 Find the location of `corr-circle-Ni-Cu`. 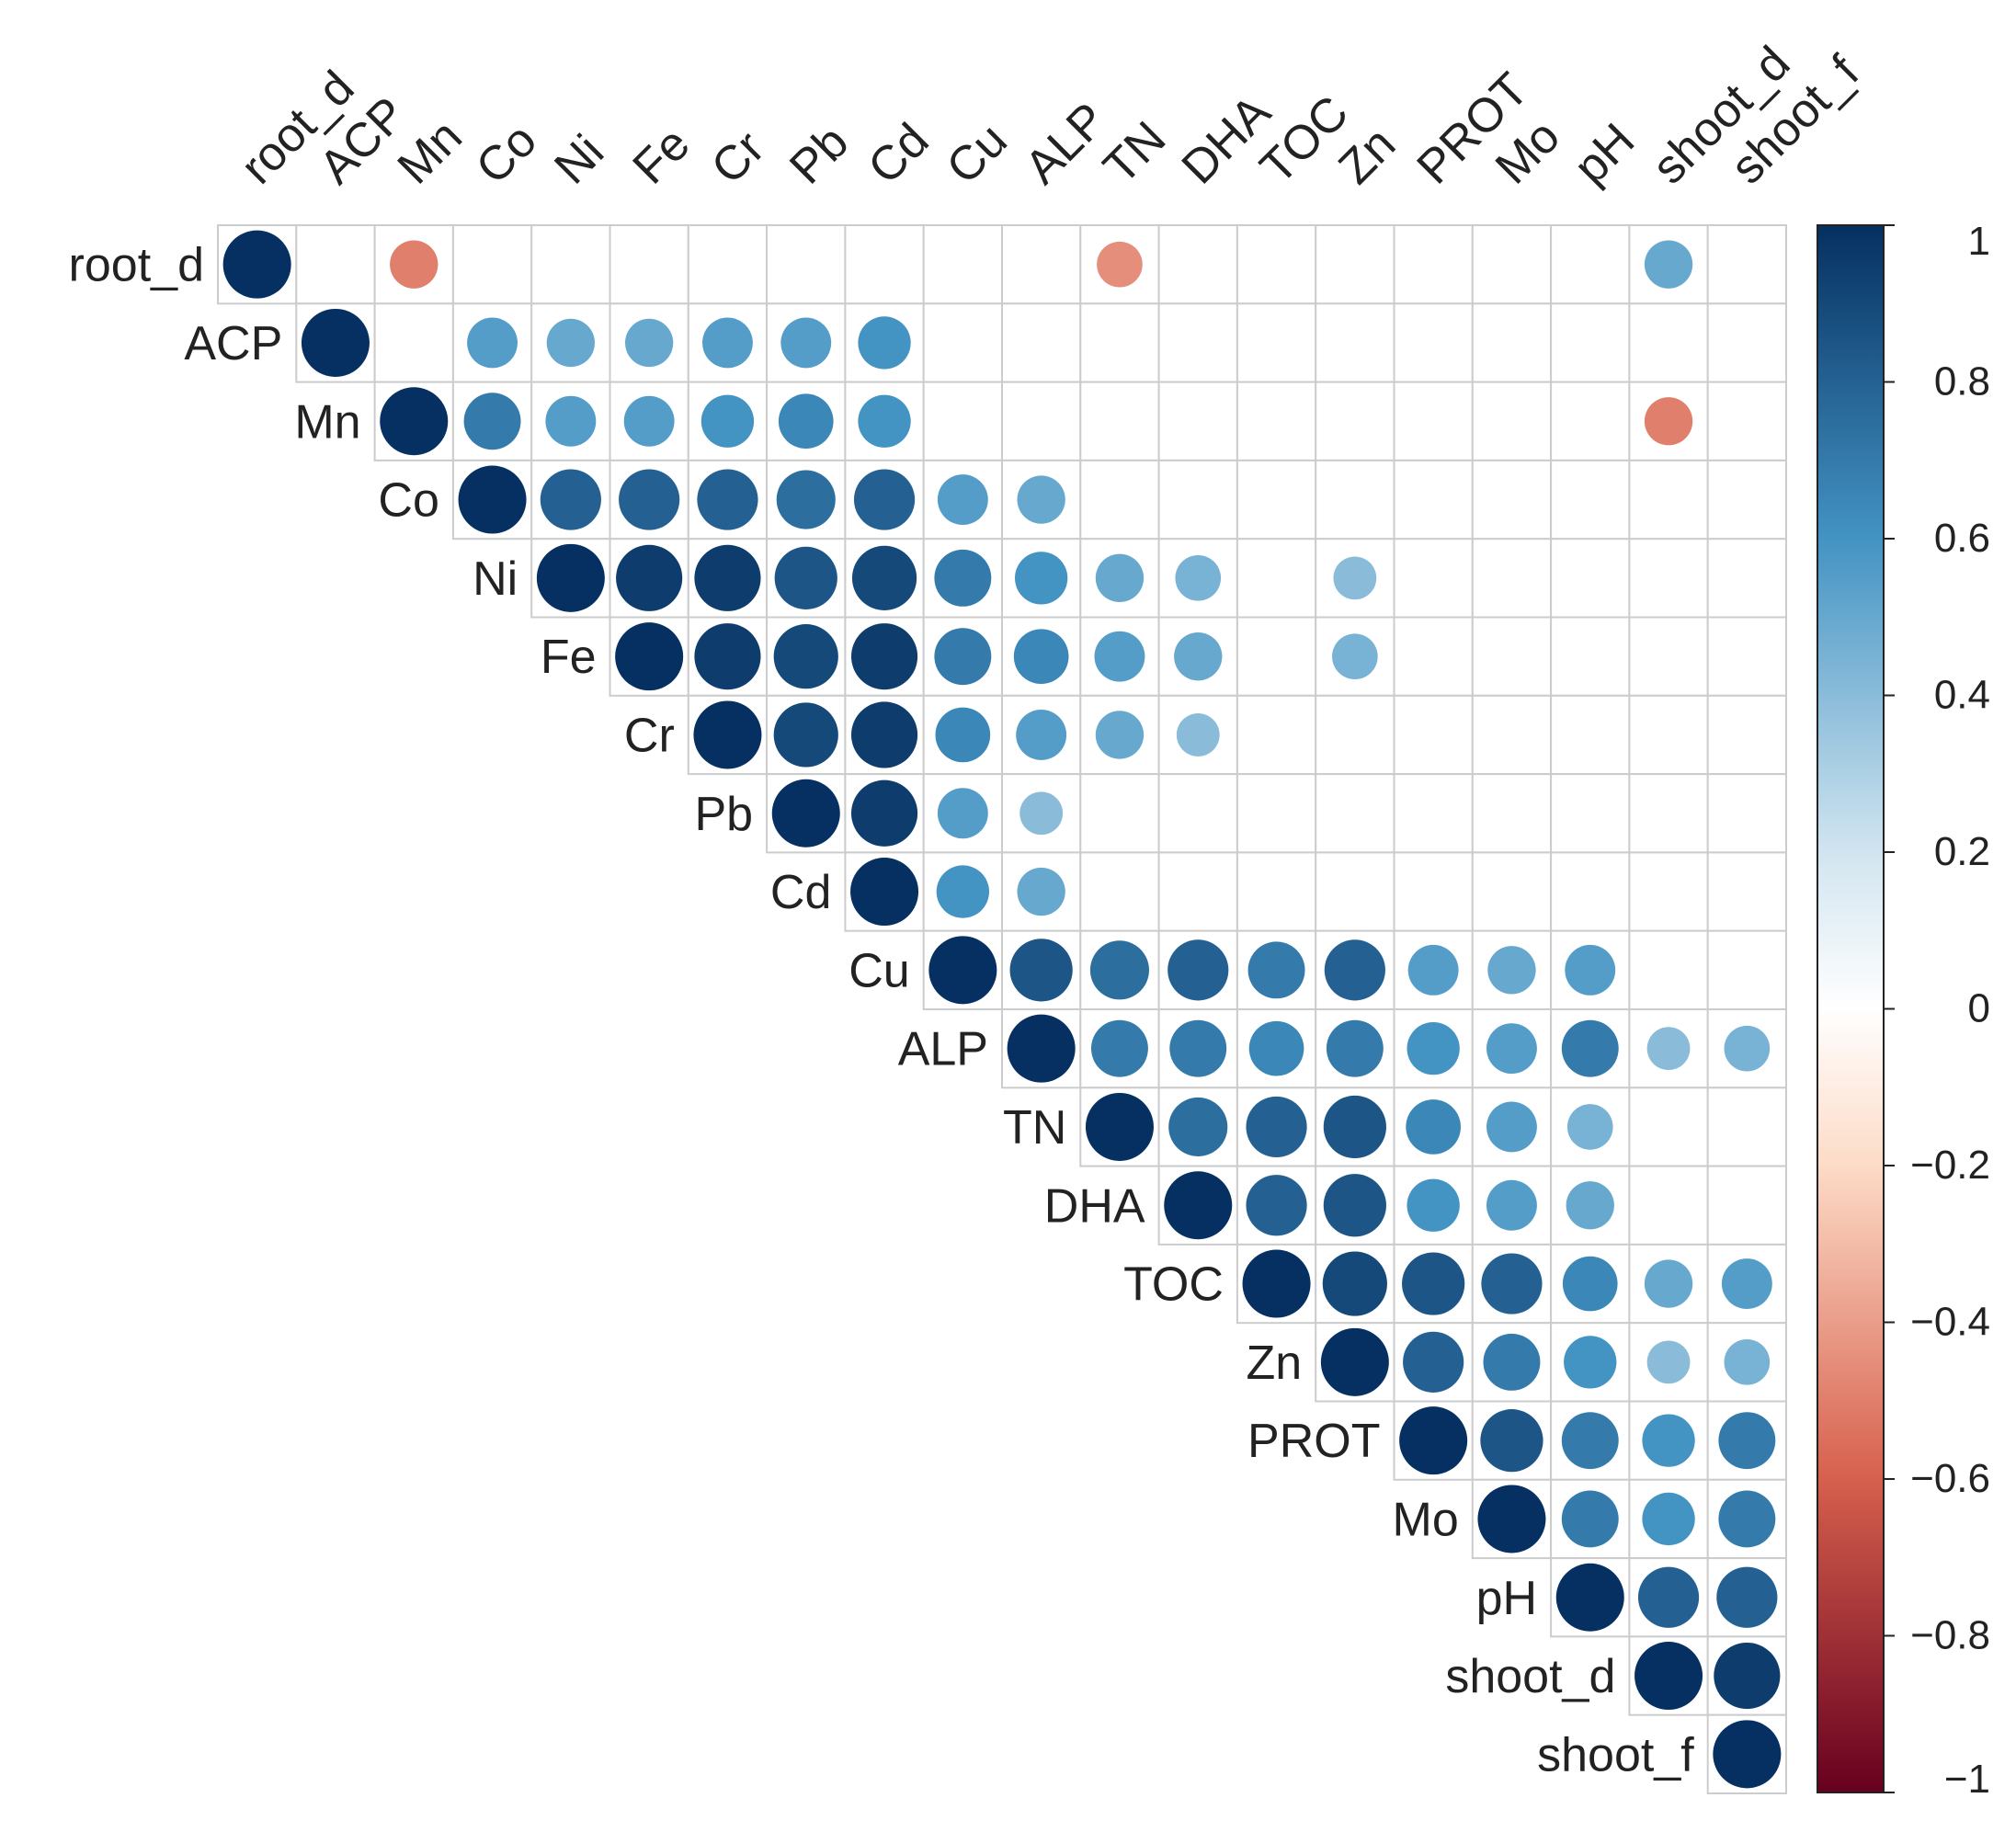

corr-circle-Ni-Cu is located at coordinates (963, 578).